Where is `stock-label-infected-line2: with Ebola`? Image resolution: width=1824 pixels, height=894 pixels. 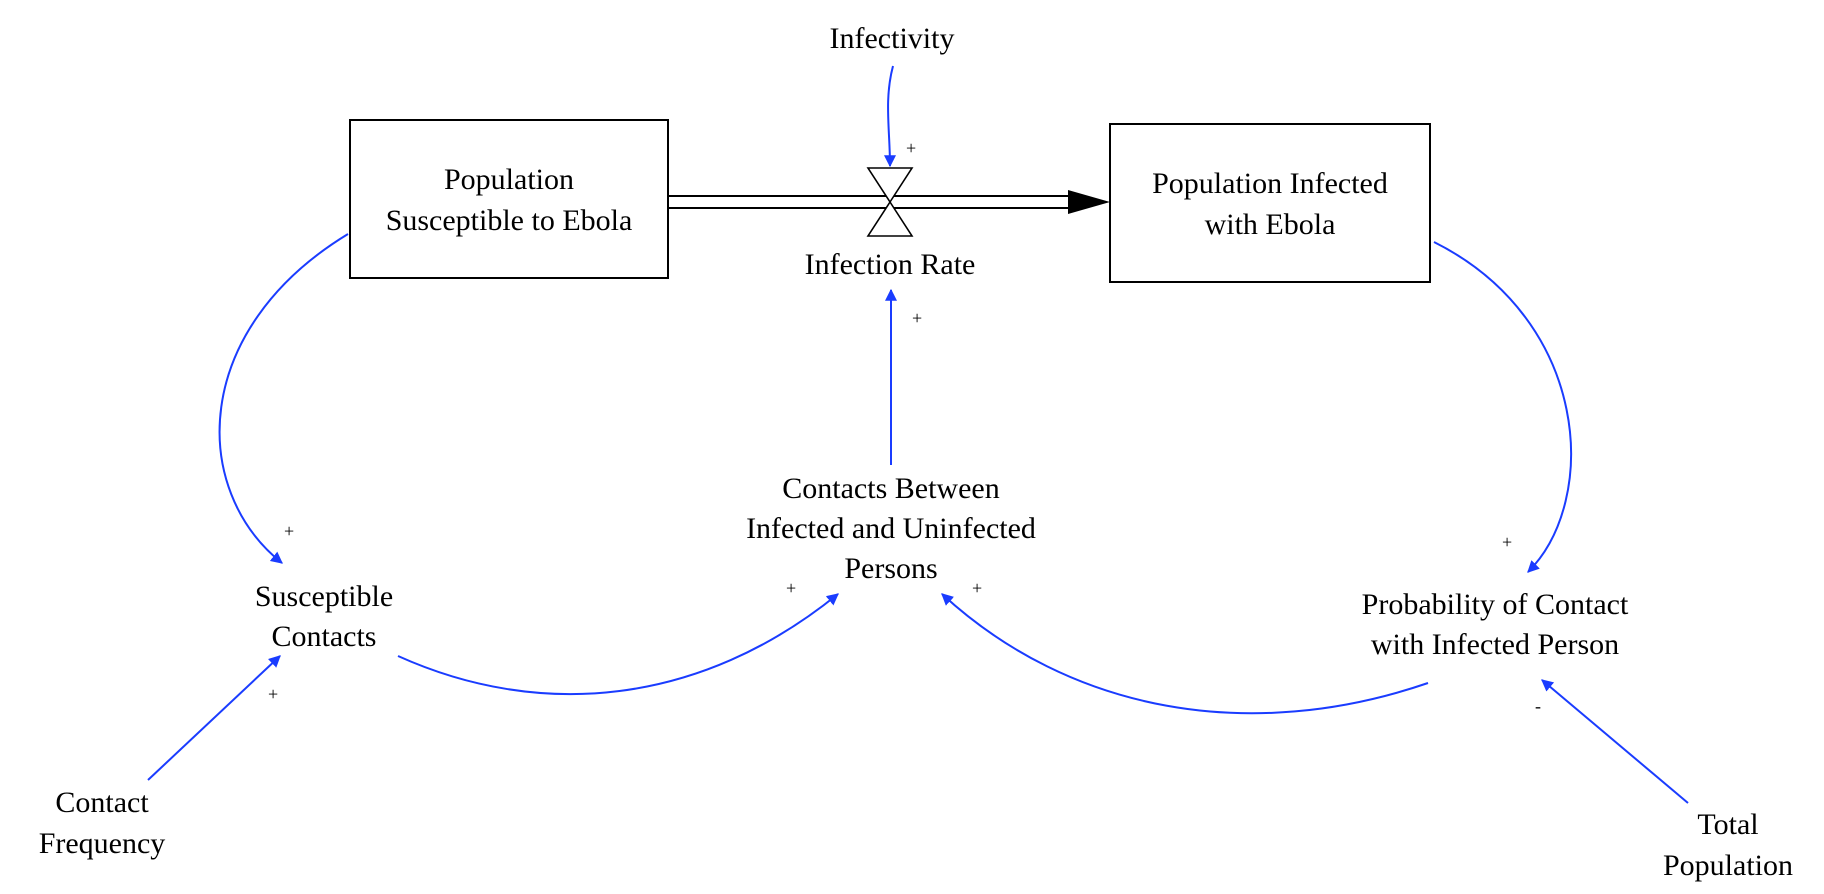
stock-label-infected-line2: with Ebola is located at coordinates (1270, 224).